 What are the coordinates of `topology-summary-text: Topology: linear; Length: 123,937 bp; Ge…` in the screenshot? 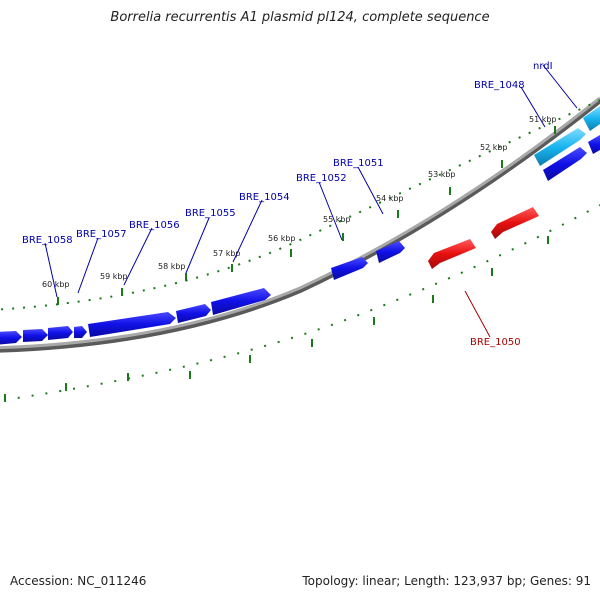 It's located at (446, 581).